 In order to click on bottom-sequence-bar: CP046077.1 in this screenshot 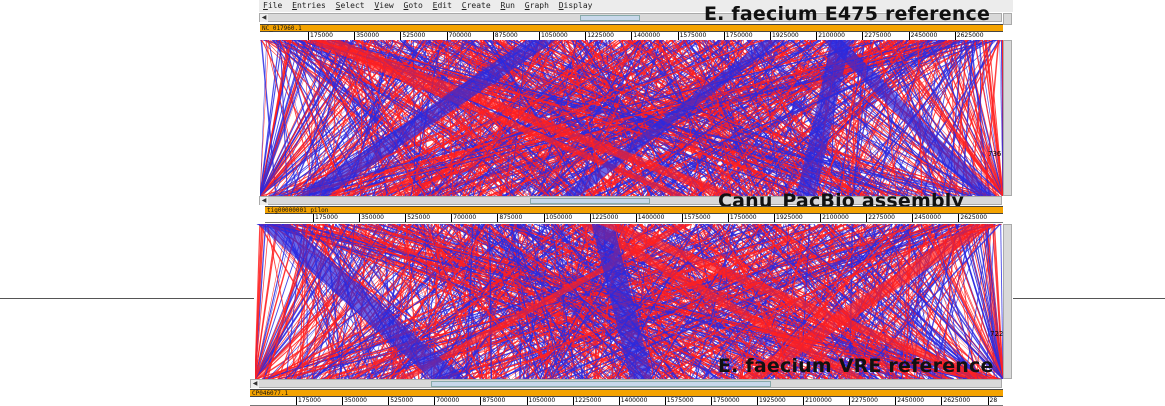, I will do `click(626, 393)`.